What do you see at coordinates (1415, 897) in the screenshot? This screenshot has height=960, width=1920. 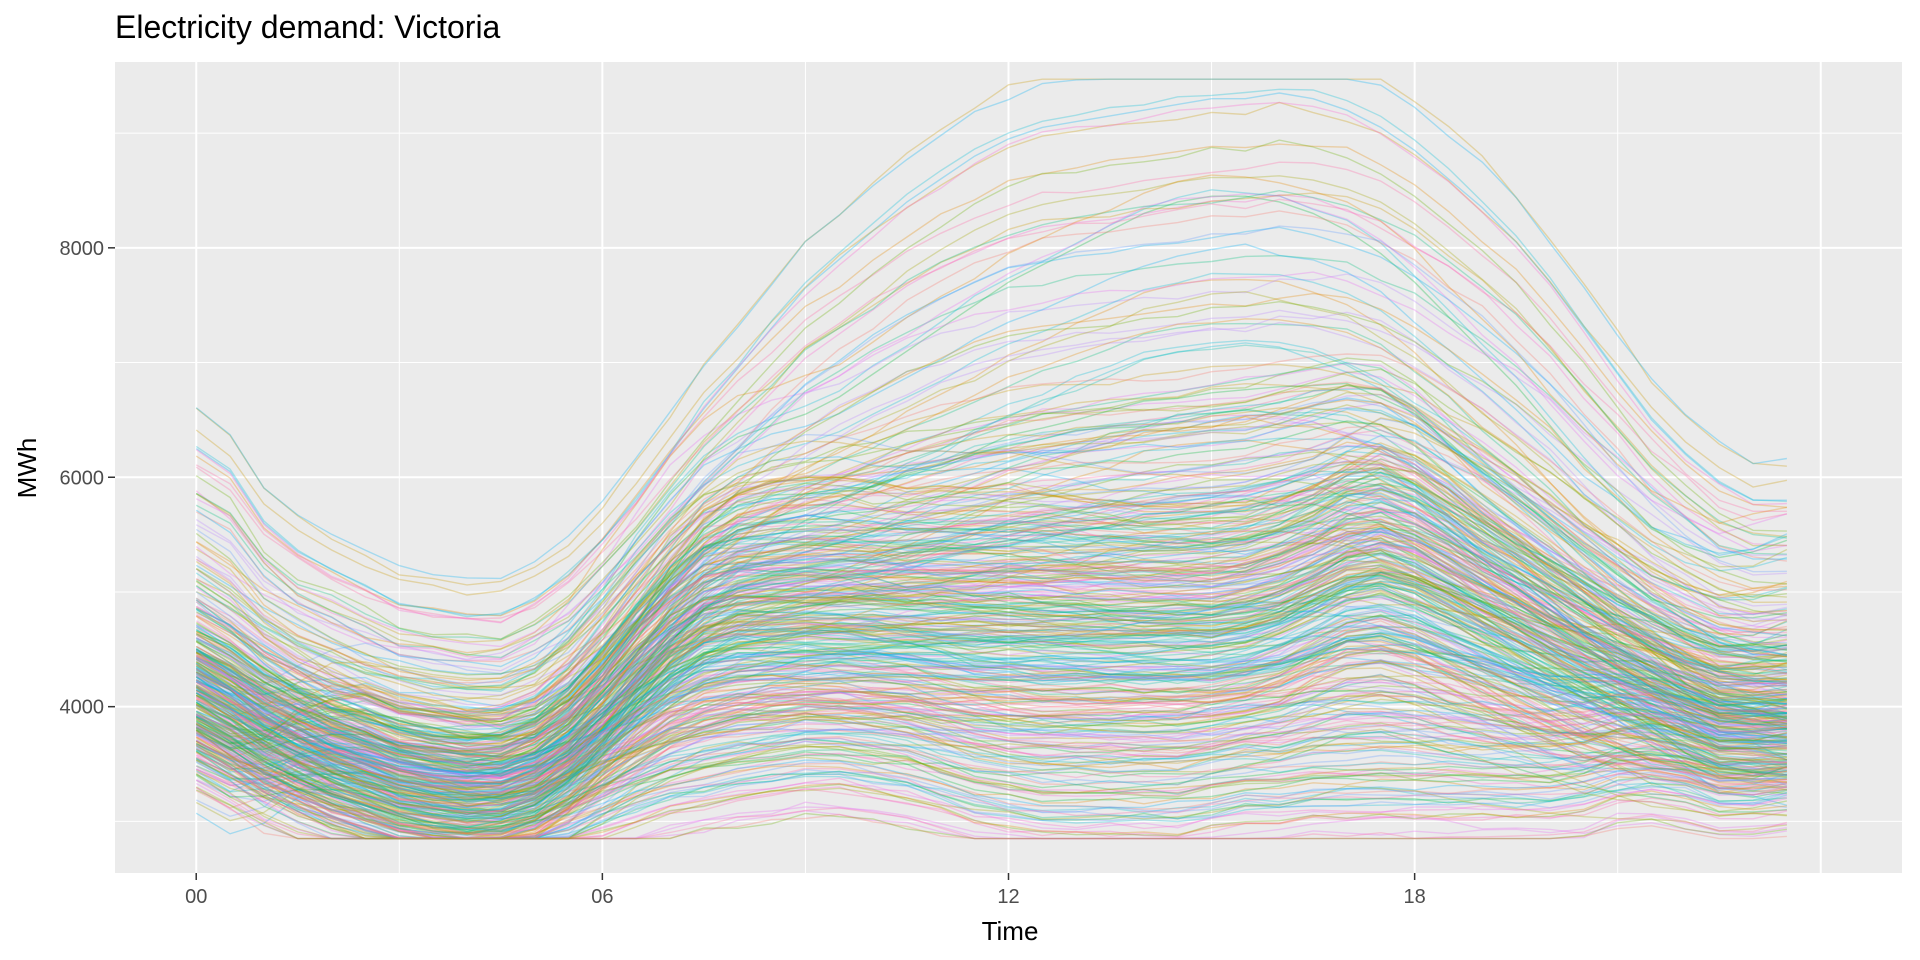 I see `x-tick-label: 18` at bounding box center [1415, 897].